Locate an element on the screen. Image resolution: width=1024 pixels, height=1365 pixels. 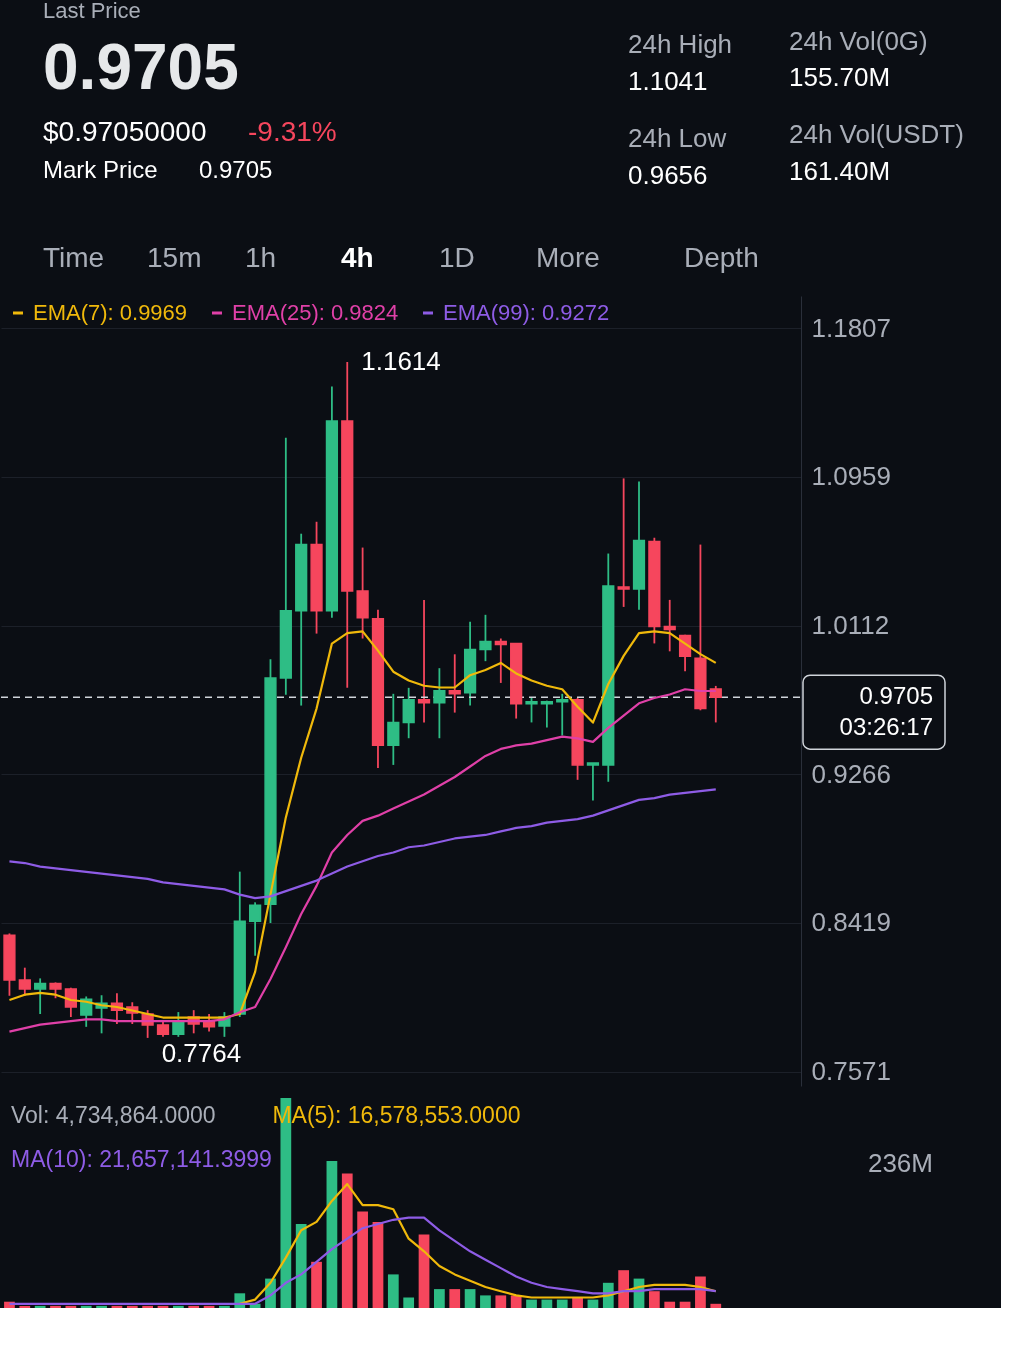
y-tick-label: 1.0112 is located at coordinates (850, 625).